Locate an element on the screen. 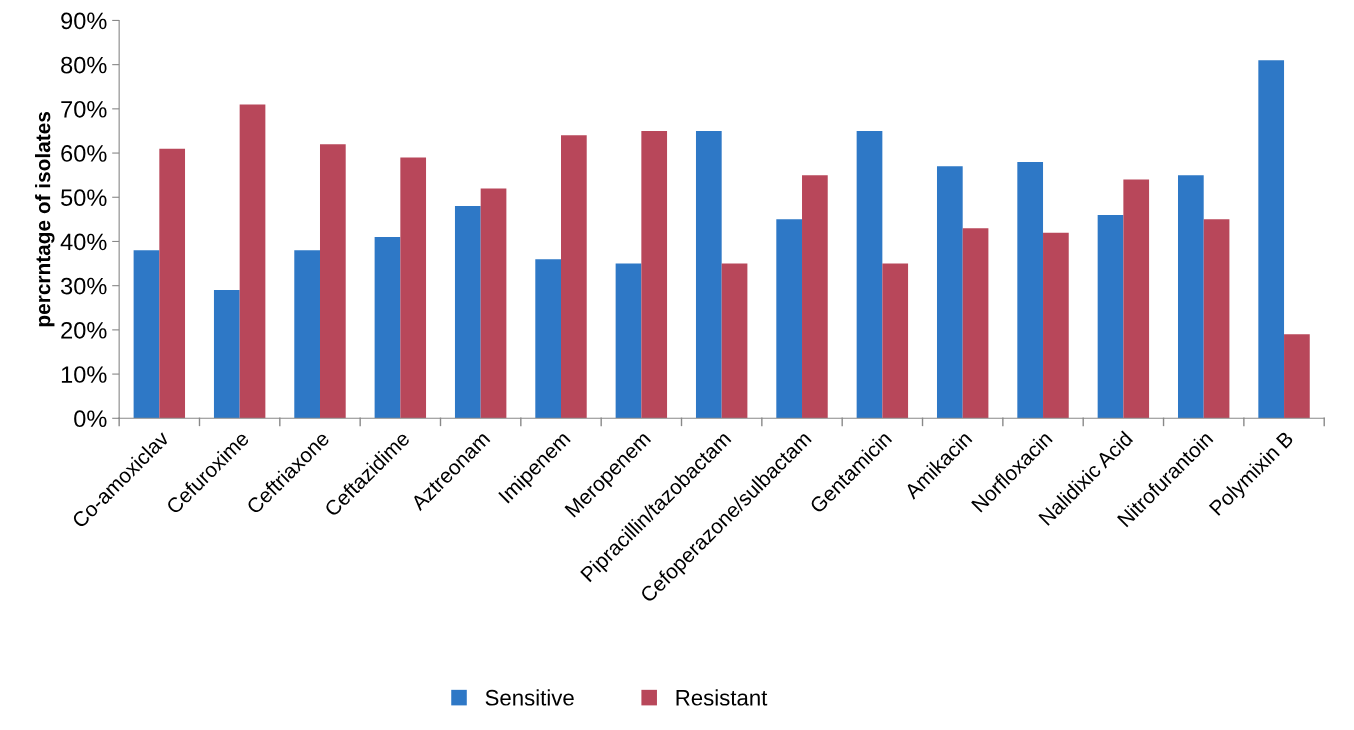 Image resolution: width=1354 pixels, height=730 pixels. legend-label: Sensitive is located at coordinates (529, 697).